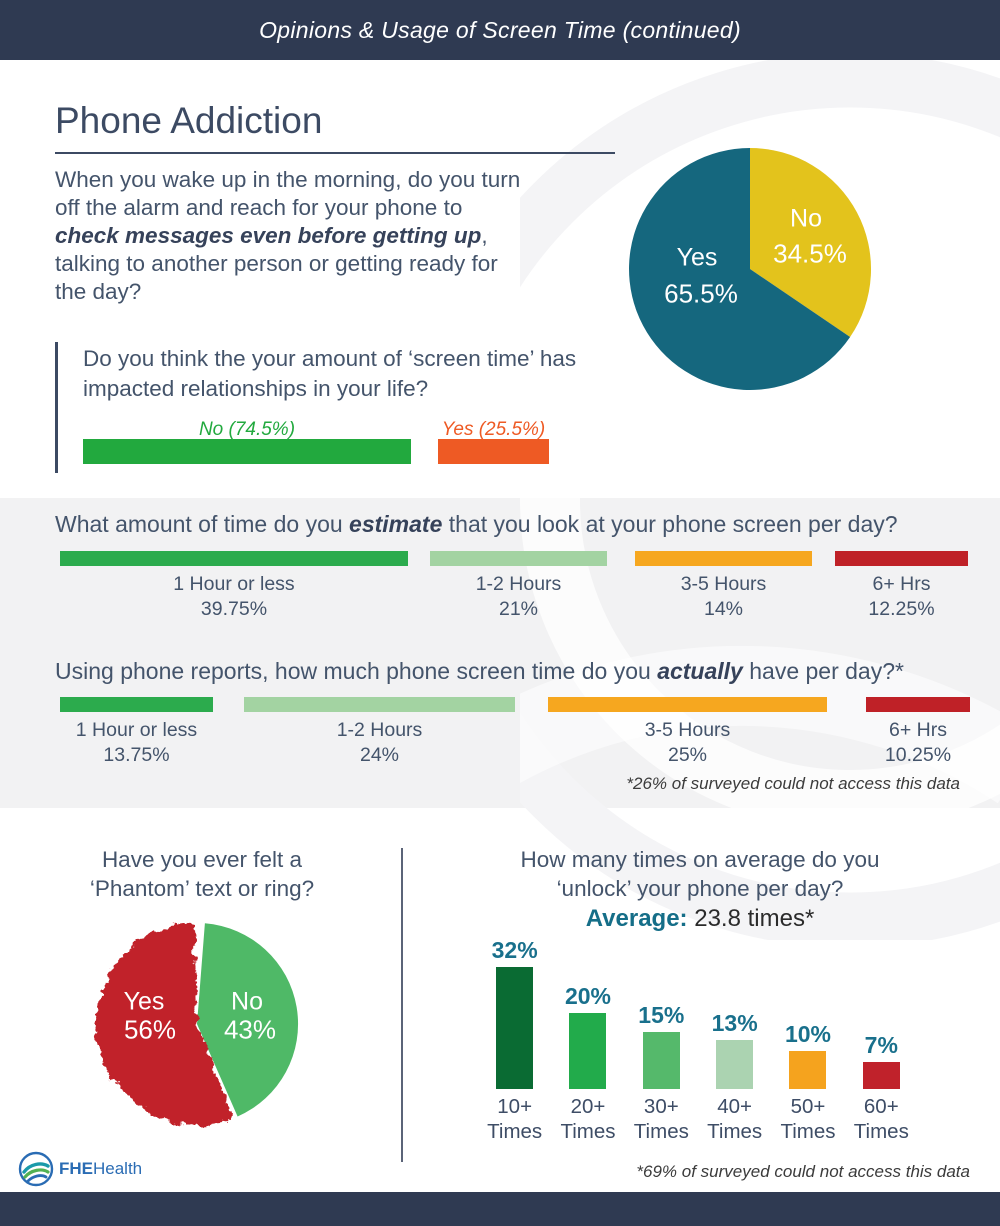 Image resolution: width=1000 pixels, height=1226 pixels. I want to click on category-line1: 10+, so click(515, 1106).